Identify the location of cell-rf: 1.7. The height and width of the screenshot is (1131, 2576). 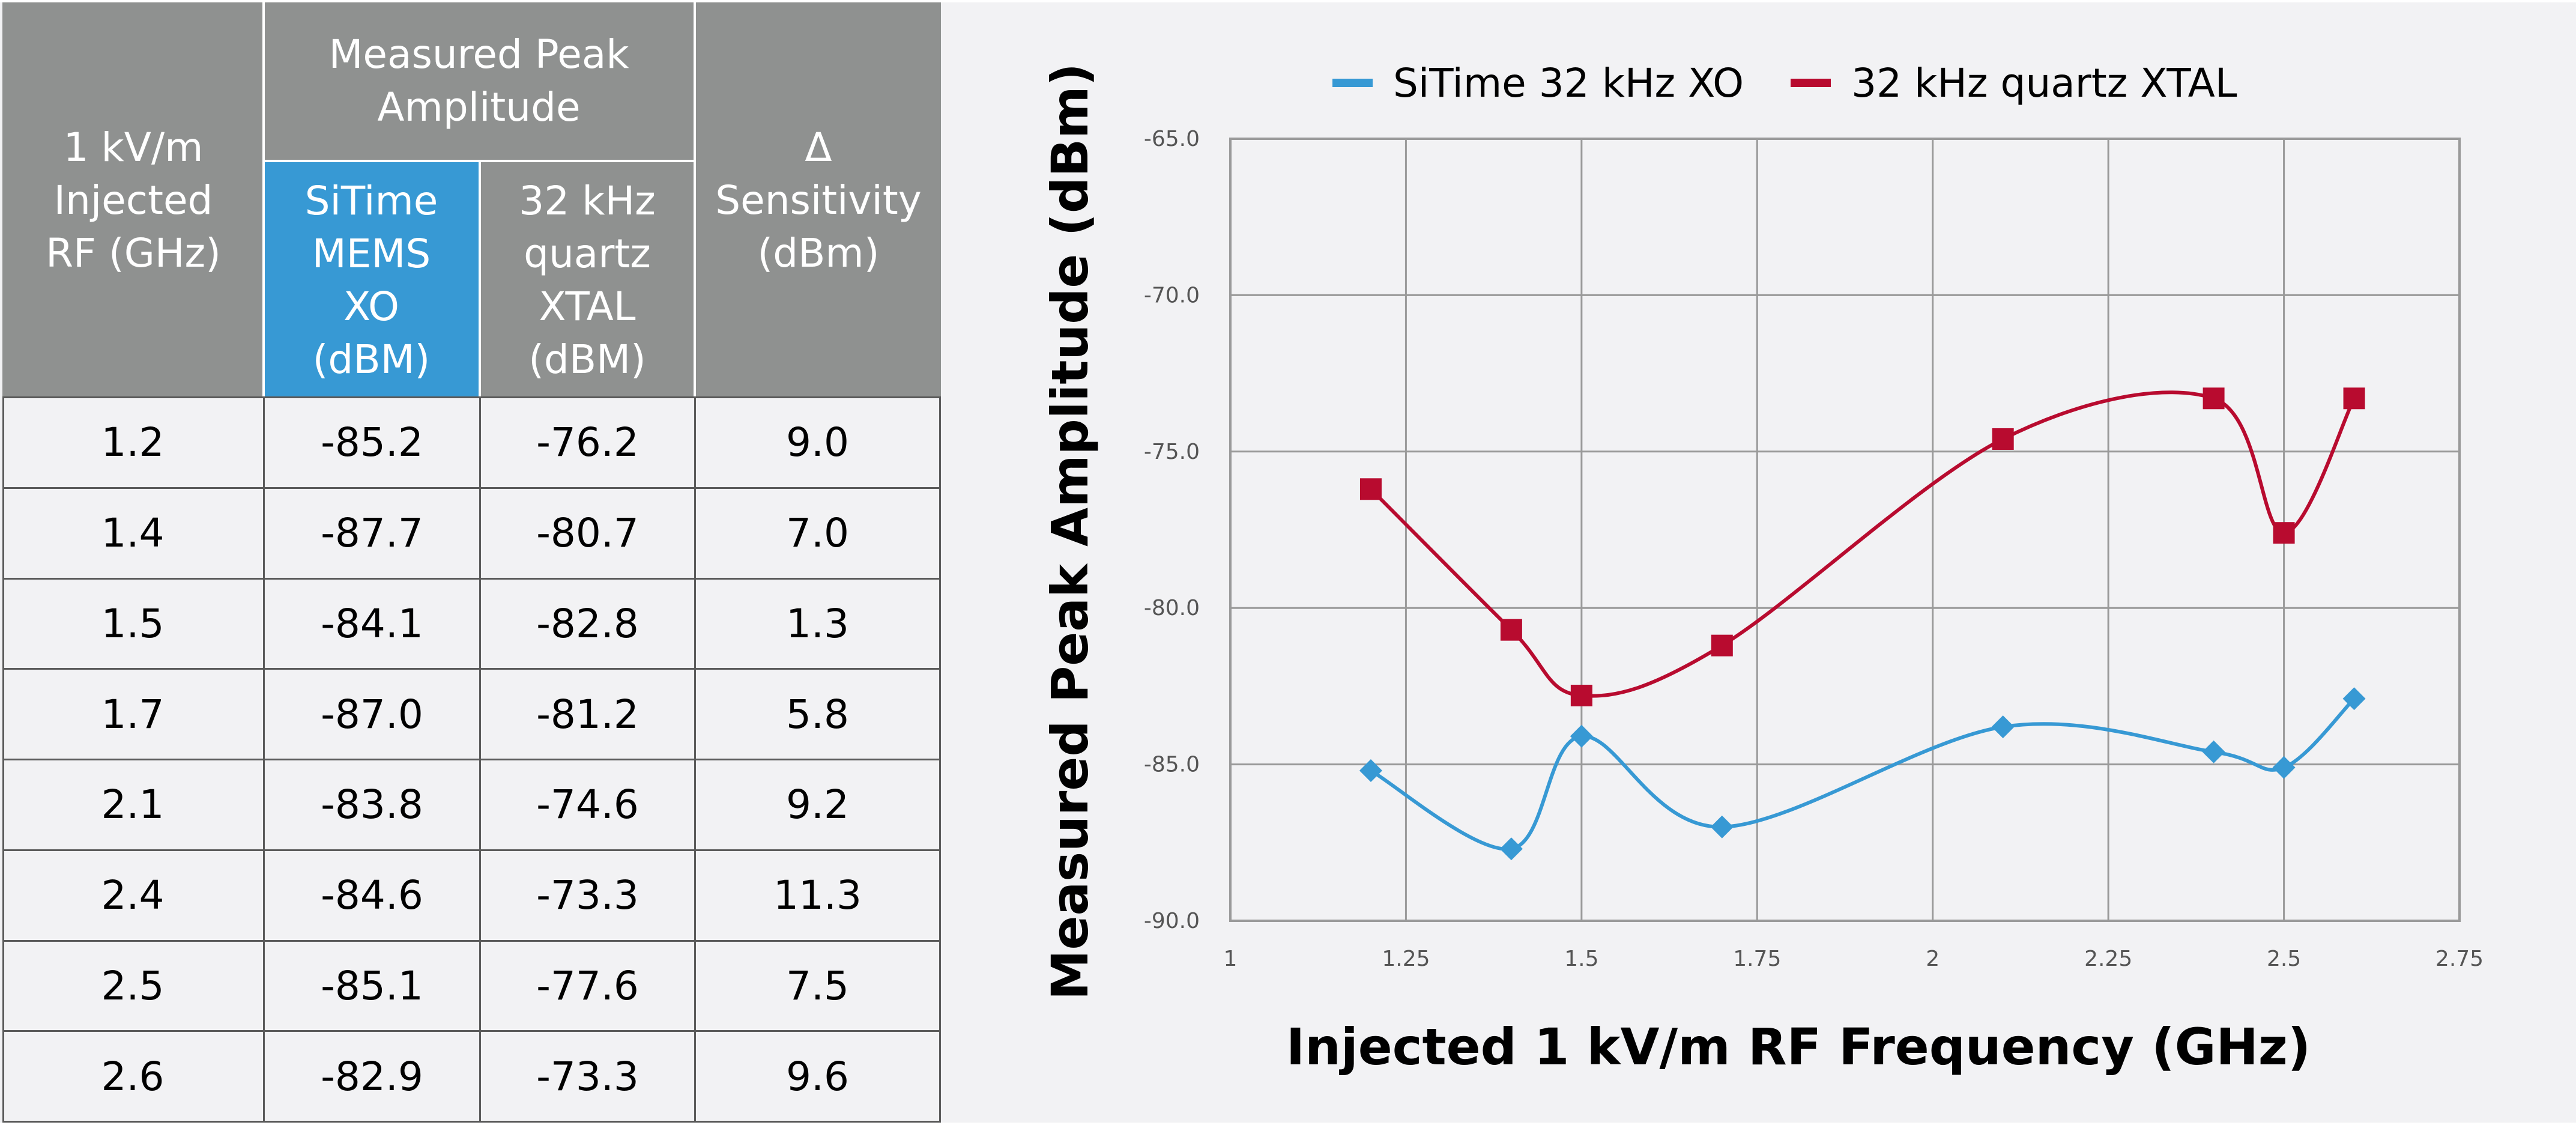
(133, 714).